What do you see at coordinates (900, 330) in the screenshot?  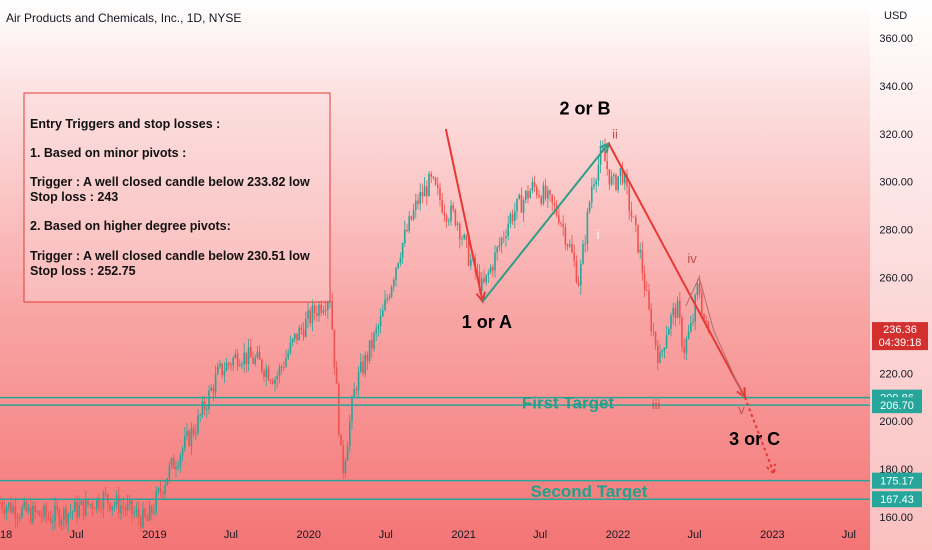 I see `current-price: 236.36` at bounding box center [900, 330].